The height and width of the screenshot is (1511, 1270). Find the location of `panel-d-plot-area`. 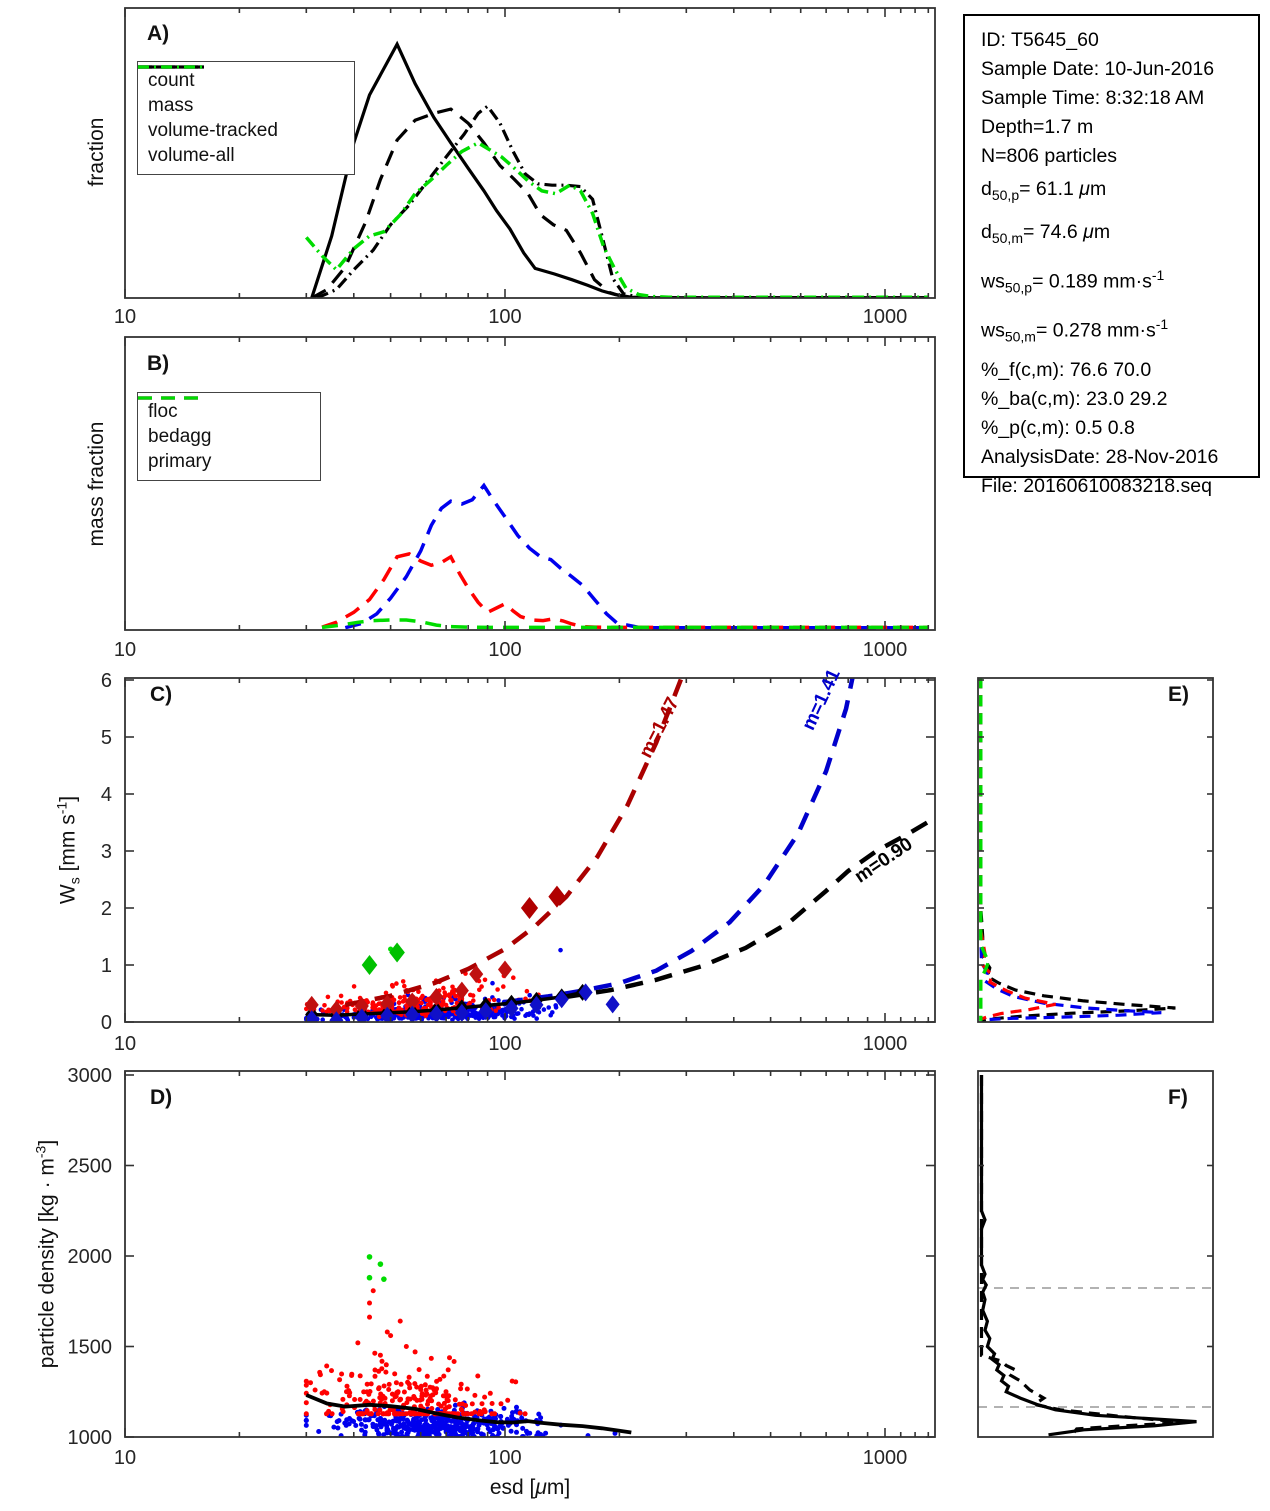

panel-d-plot-area is located at coordinates (467, 1345).